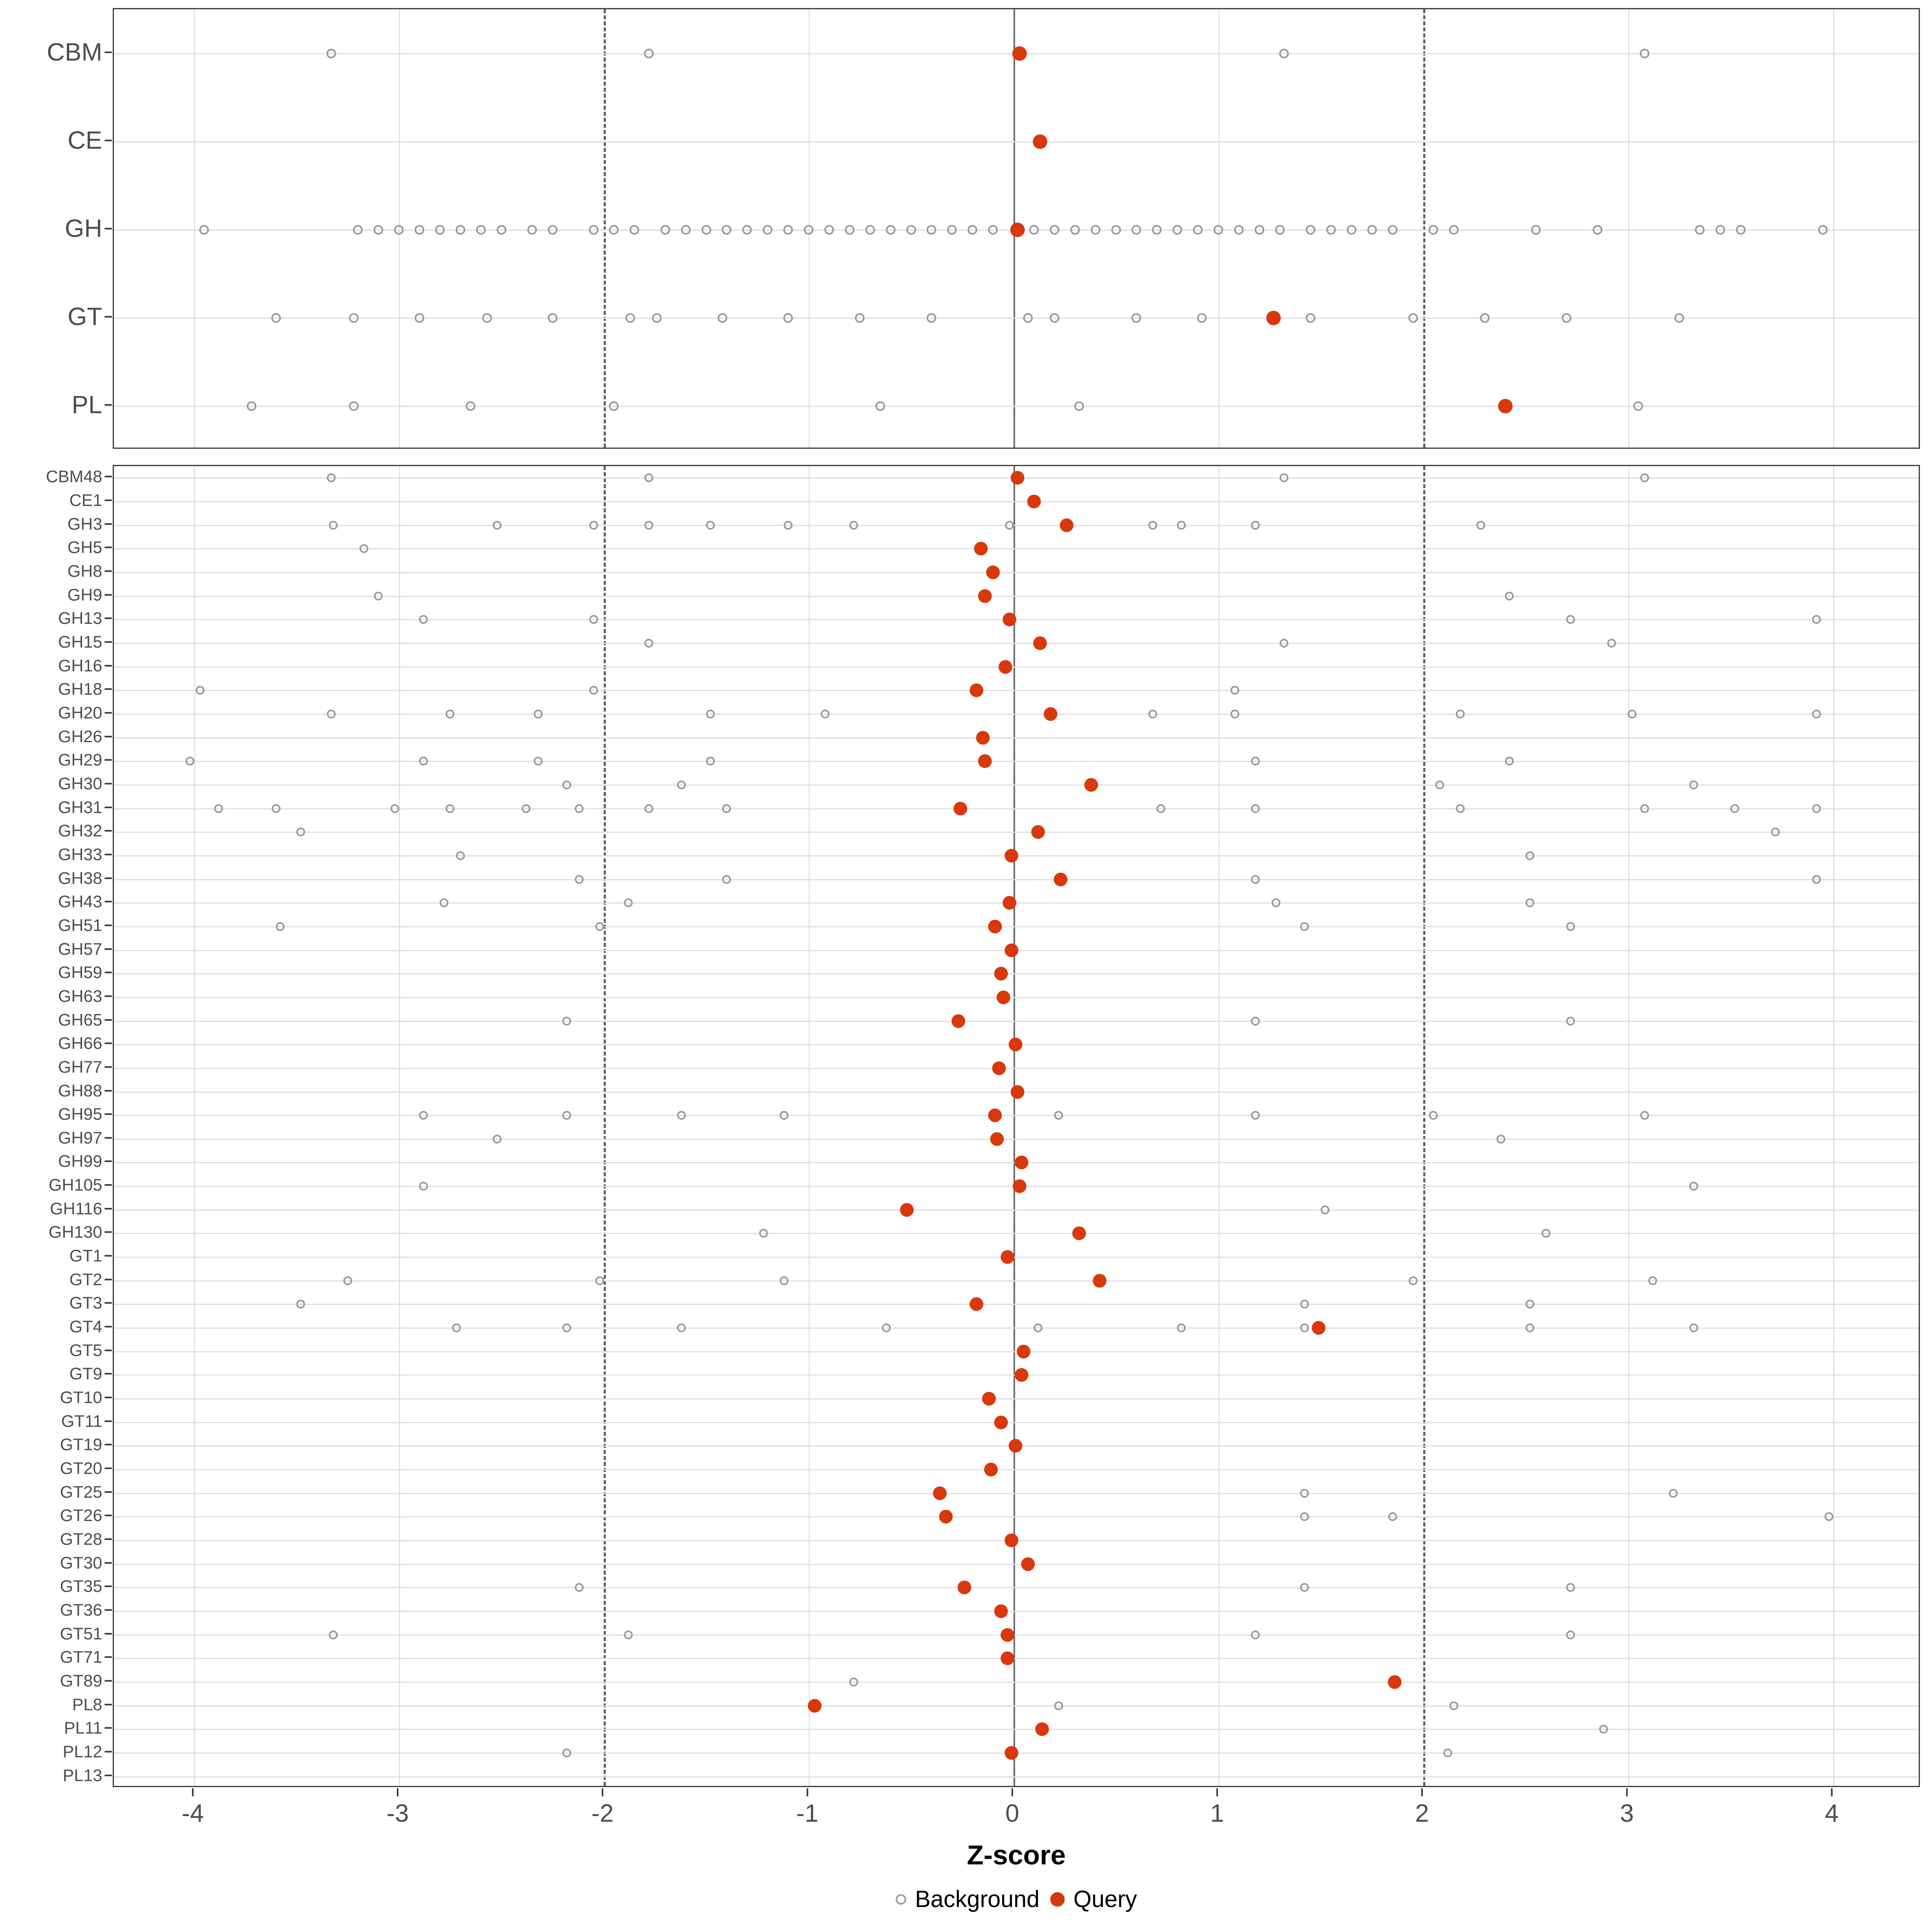 This screenshot has width=1932, height=1932. What do you see at coordinates (1012, 1813) in the screenshot?
I see `x-axis-tick-label: 0` at bounding box center [1012, 1813].